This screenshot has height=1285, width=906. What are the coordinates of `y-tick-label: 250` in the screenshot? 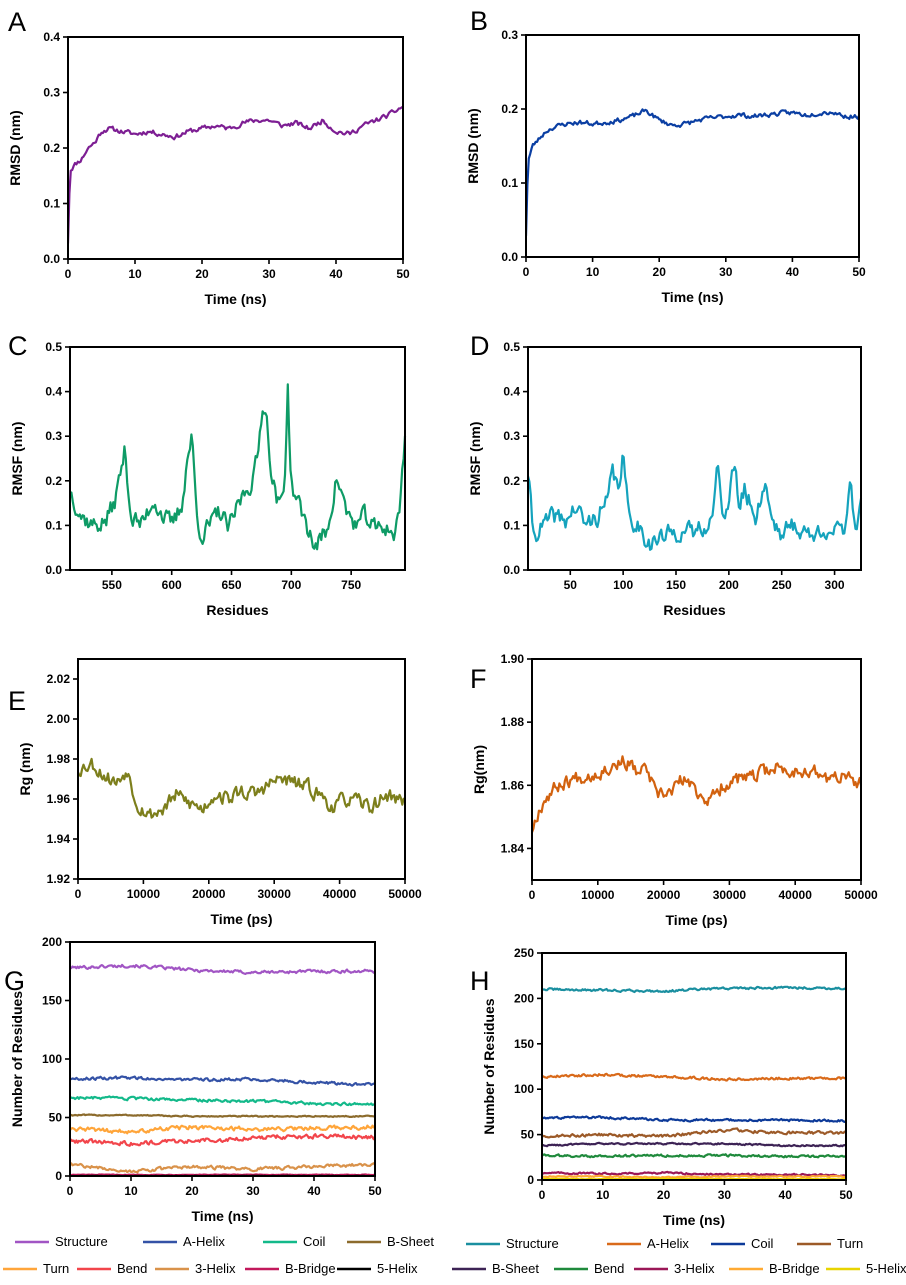 It's located at (524, 953).